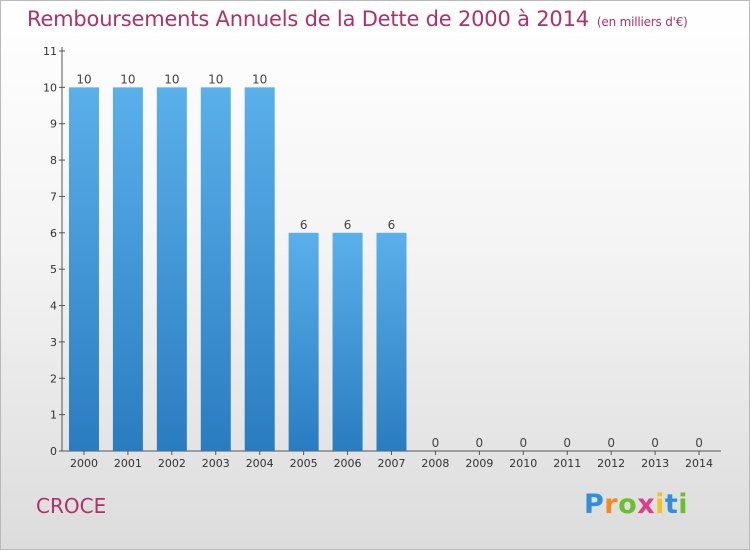  Describe the element at coordinates (523, 463) in the screenshot. I see `x-tick-label: 2010` at that location.